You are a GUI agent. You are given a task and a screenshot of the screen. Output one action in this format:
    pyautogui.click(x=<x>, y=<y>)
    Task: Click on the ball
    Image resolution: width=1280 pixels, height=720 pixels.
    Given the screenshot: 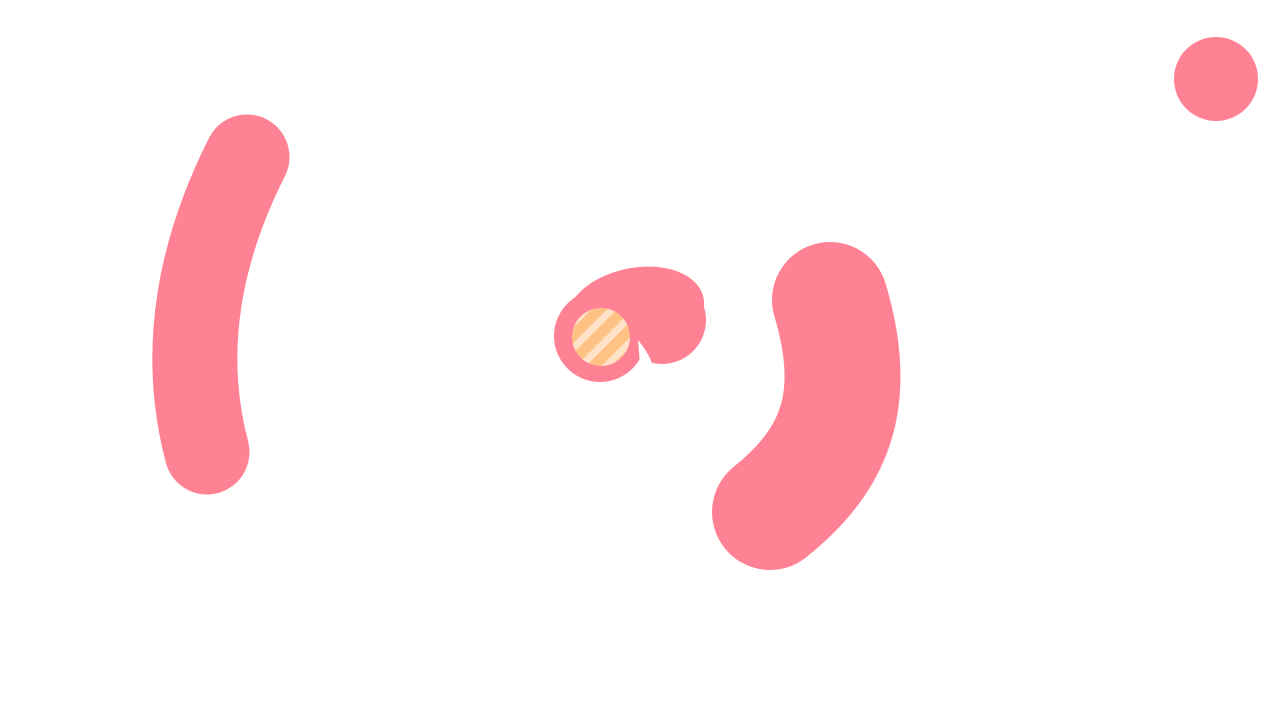 What is the action you would take?
    pyautogui.click(x=601, y=337)
    